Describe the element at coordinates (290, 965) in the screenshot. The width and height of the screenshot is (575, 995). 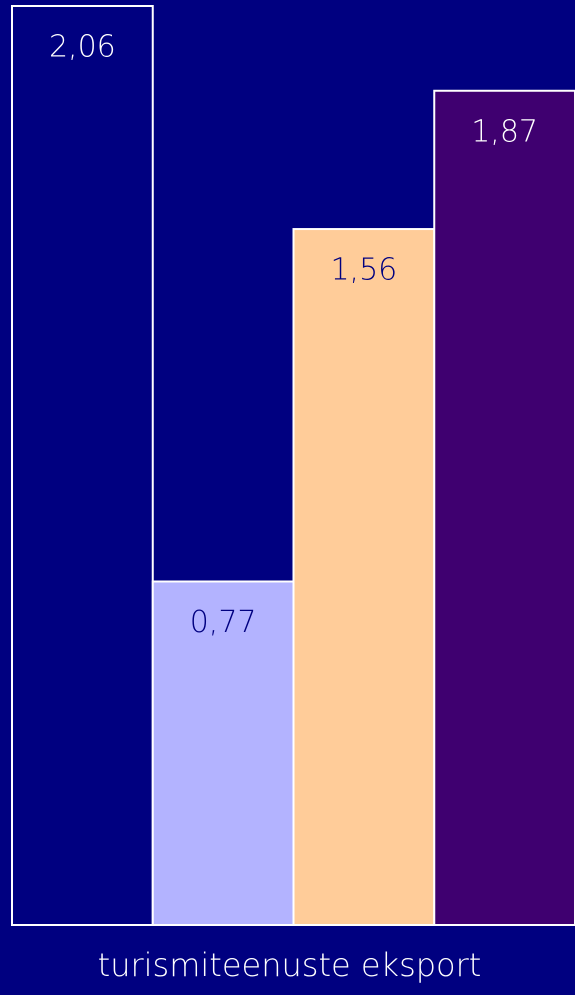
I see `x-tick-label: turismiteenuste eksport` at that location.